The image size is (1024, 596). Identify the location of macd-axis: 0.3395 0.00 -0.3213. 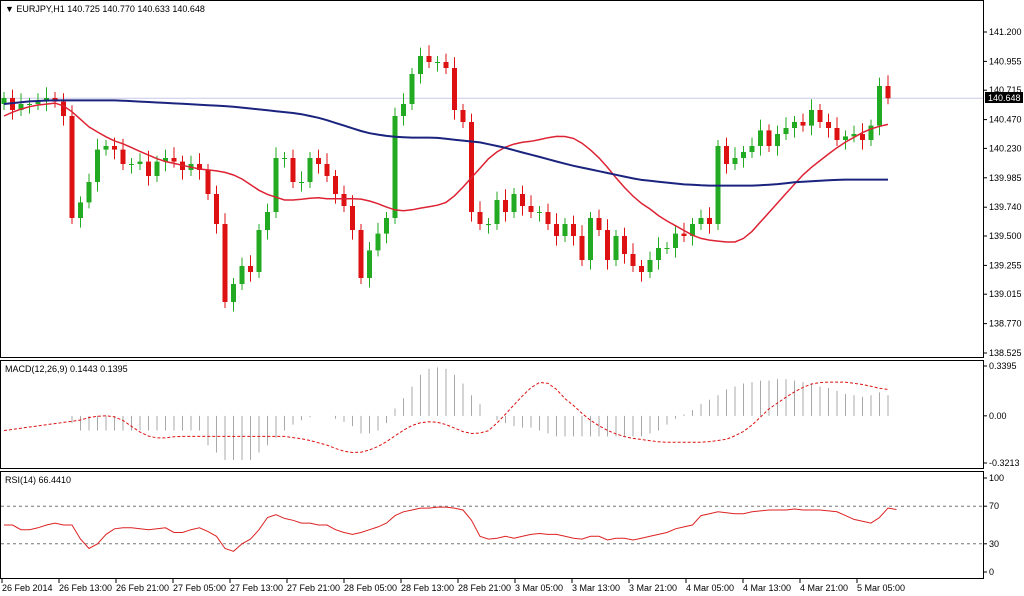
(1001, 414).